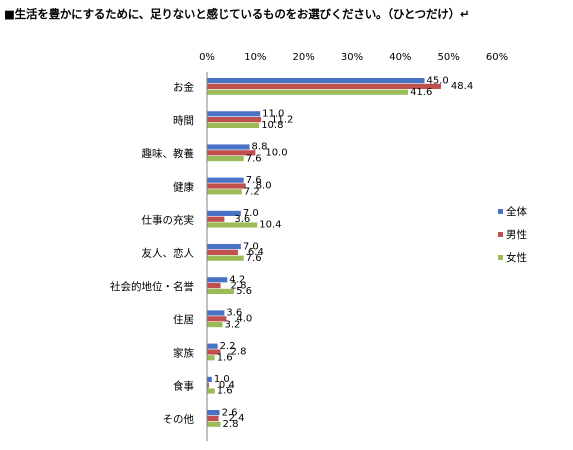 This screenshot has height=450, width=573. What do you see at coordinates (270, 225) in the screenshot?
I see `value-label-4-2: 10.4` at bounding box center [270, 225].